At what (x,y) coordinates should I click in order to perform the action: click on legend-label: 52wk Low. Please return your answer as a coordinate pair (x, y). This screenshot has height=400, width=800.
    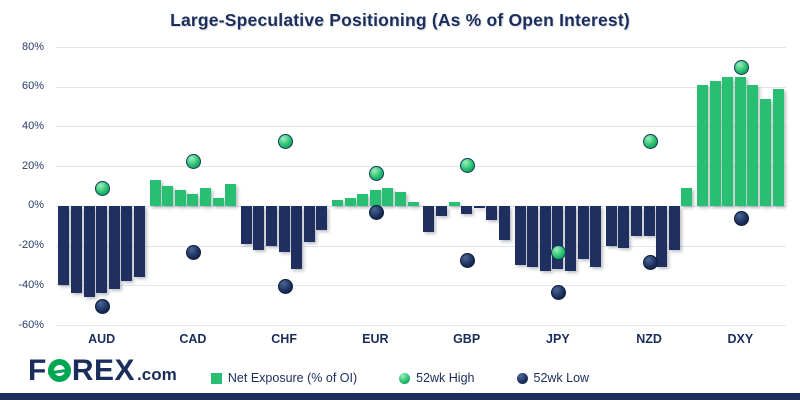
    Looking at the image, I should click on (561, 378).